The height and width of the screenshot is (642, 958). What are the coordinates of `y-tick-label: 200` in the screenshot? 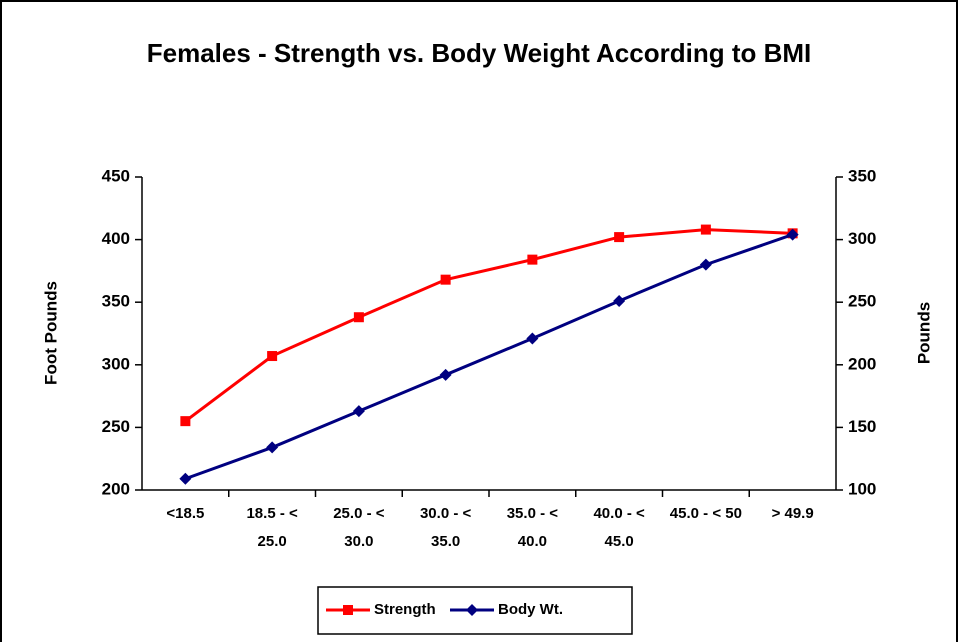 It's located at (116, 488).